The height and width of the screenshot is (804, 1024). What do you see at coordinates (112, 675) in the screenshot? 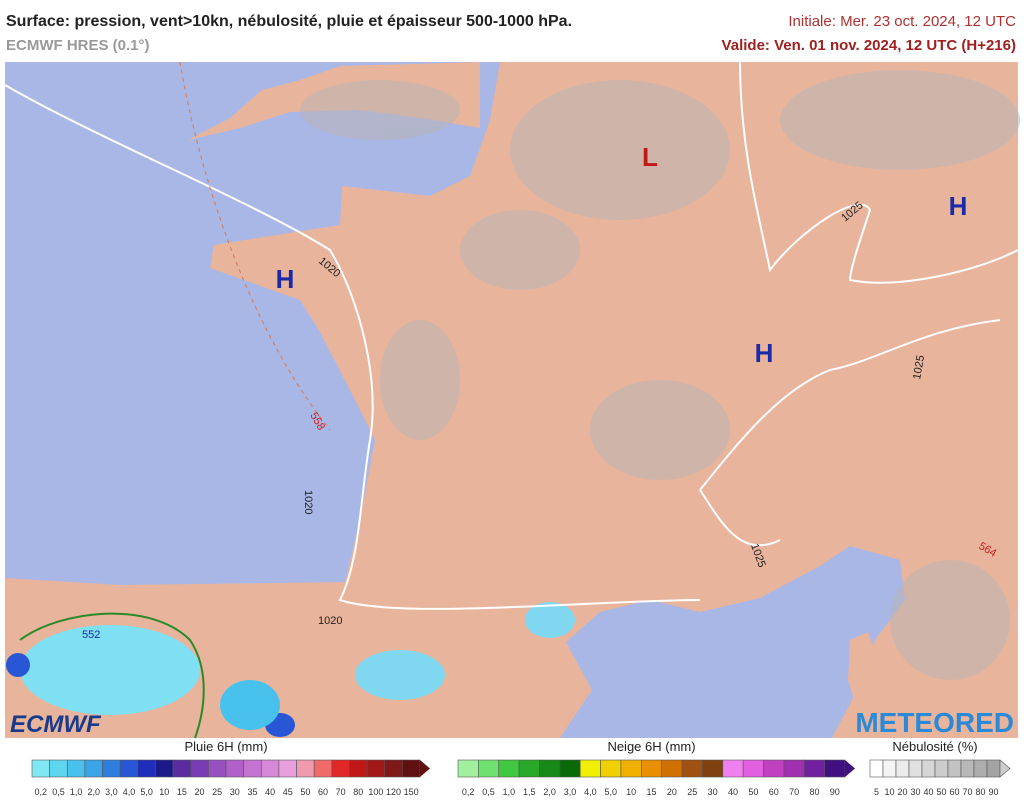
I see `thickness-line` at bounding box center [112, 675].